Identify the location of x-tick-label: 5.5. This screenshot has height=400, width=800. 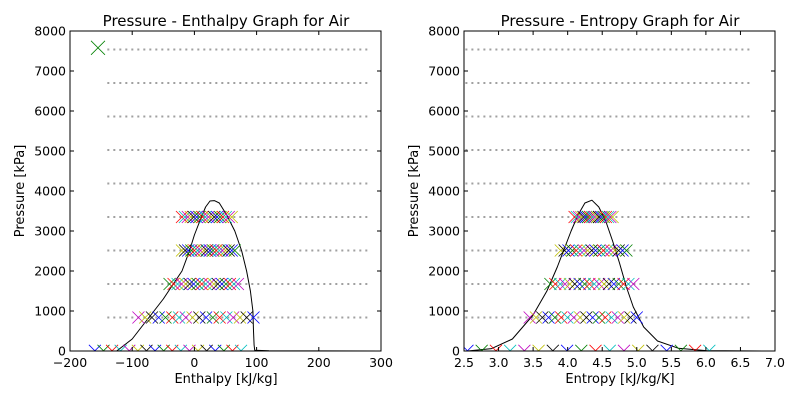
(671, 362).